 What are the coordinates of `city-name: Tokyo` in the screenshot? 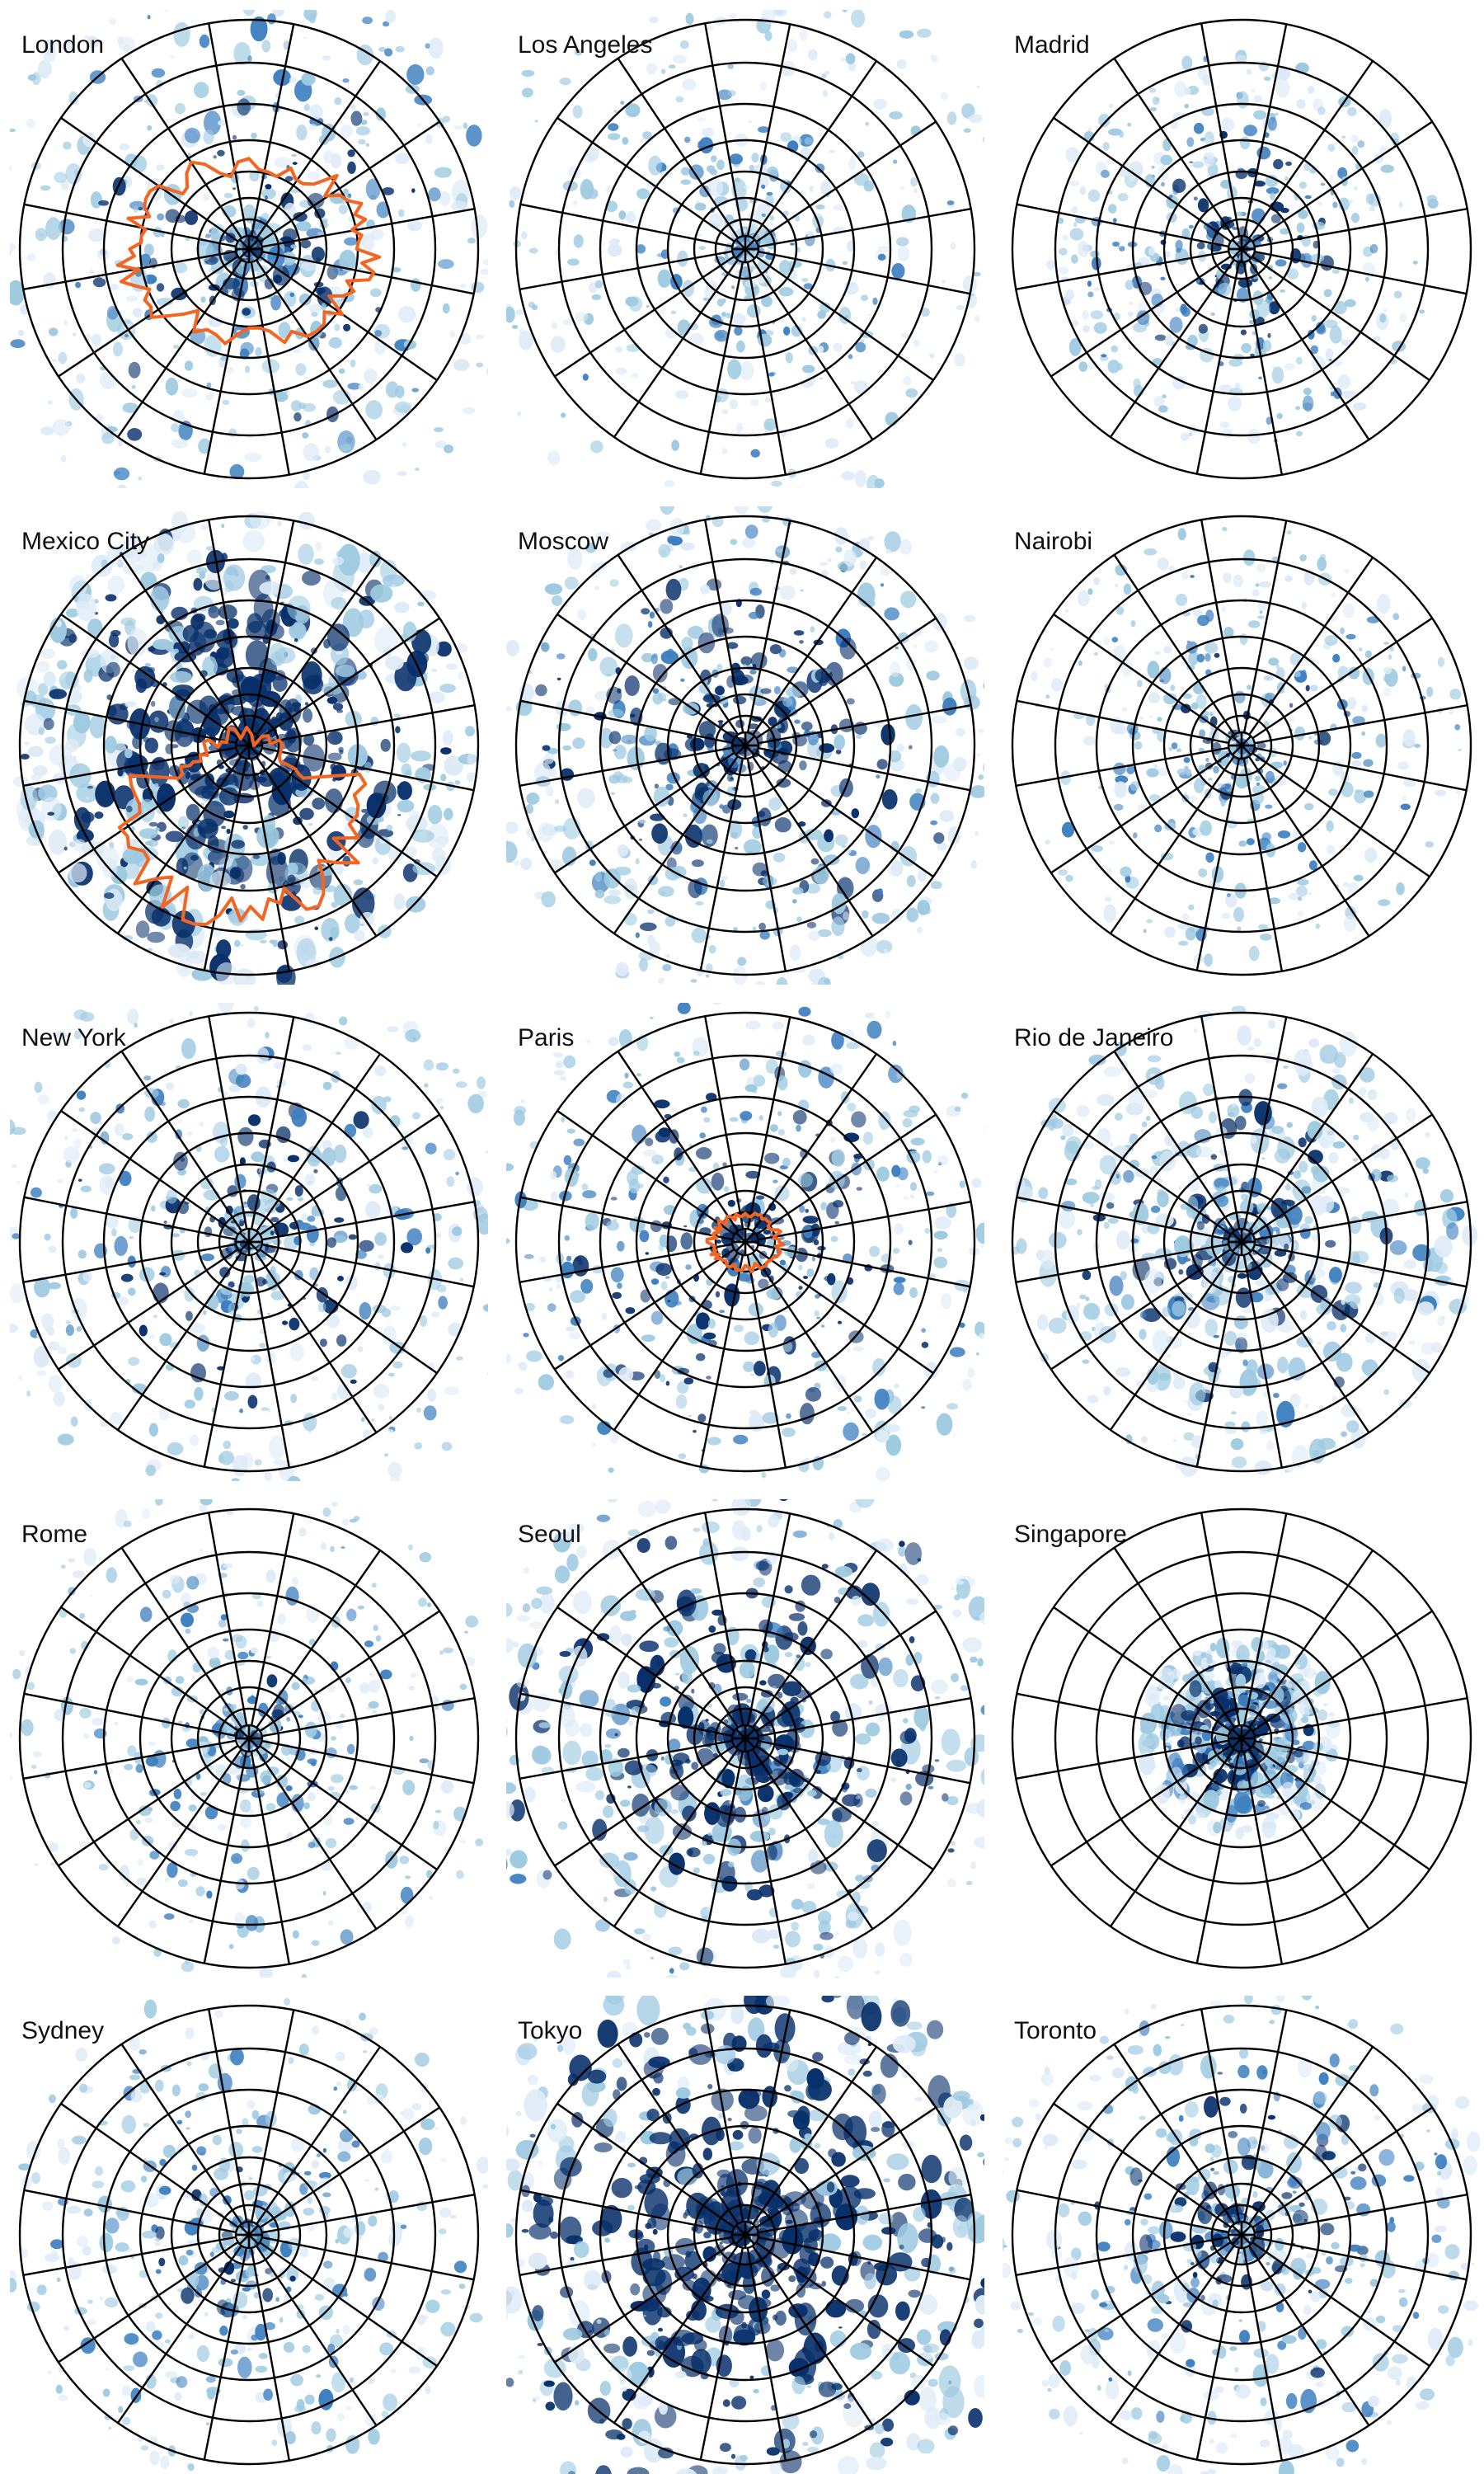 It's located at (550, 2030).